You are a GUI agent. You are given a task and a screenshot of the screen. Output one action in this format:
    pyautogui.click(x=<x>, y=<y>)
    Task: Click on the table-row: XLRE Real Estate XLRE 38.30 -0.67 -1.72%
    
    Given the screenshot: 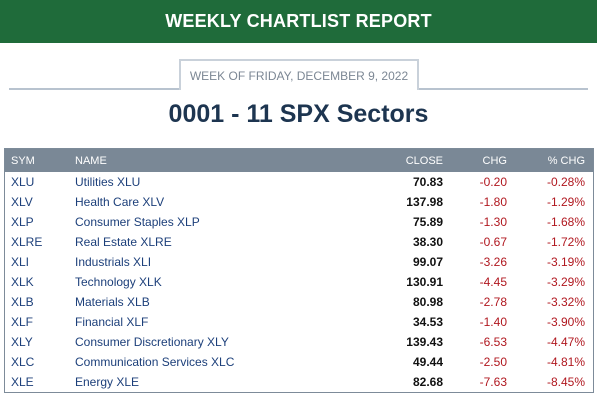 What is the action you would take?
    pyautogui.click(x=299, y=242)
    